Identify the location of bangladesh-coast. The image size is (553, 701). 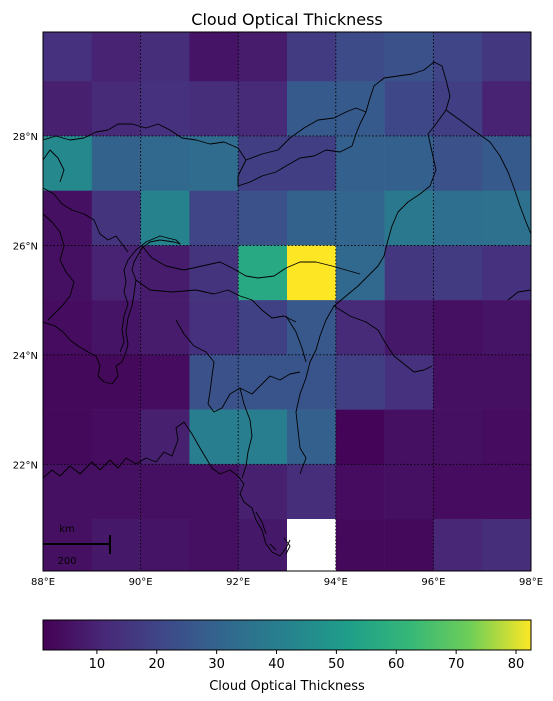
(167, 489).